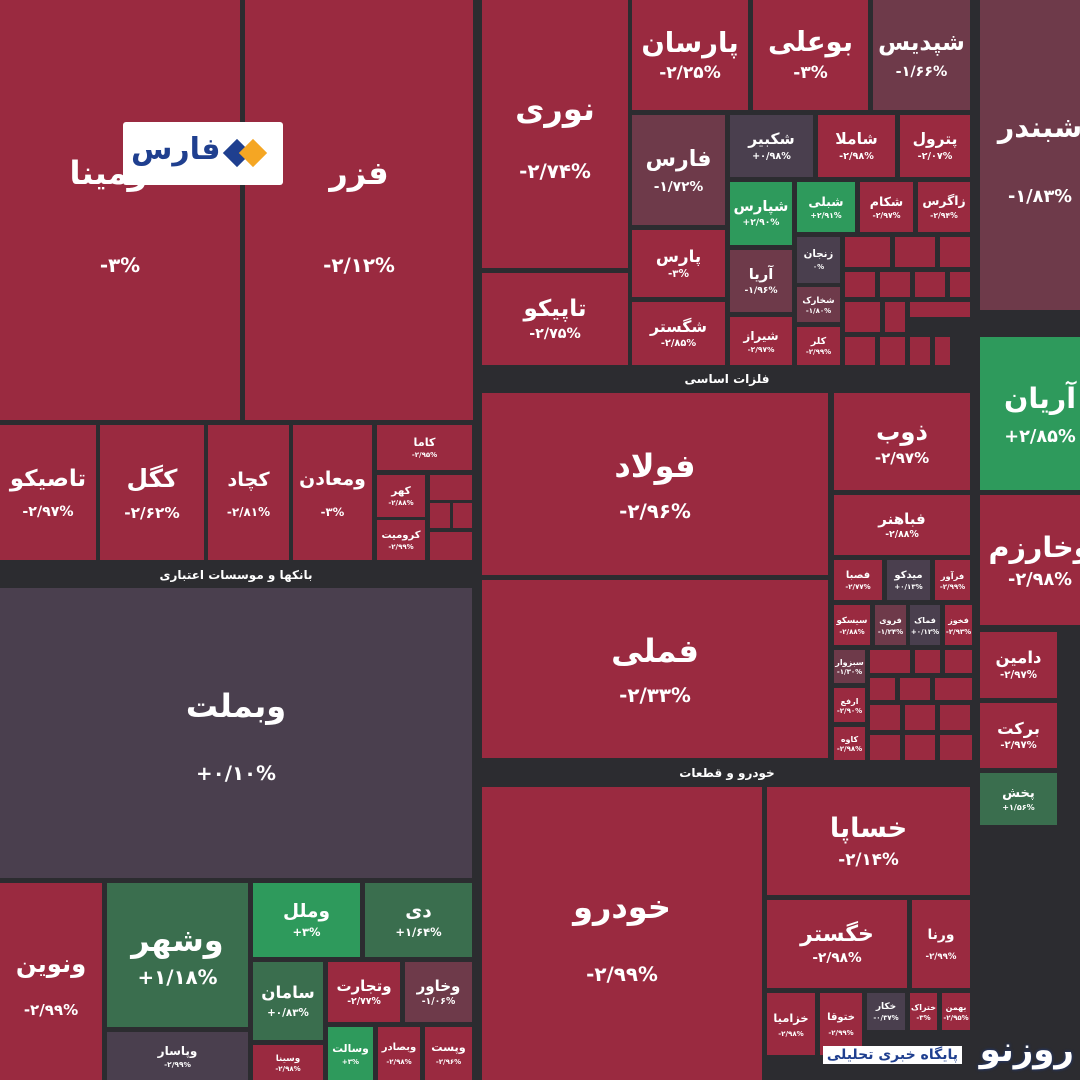  Describe the element at coordinates (1038, 127) in the screenshot. I see `tile-name: شبندر` at that location.